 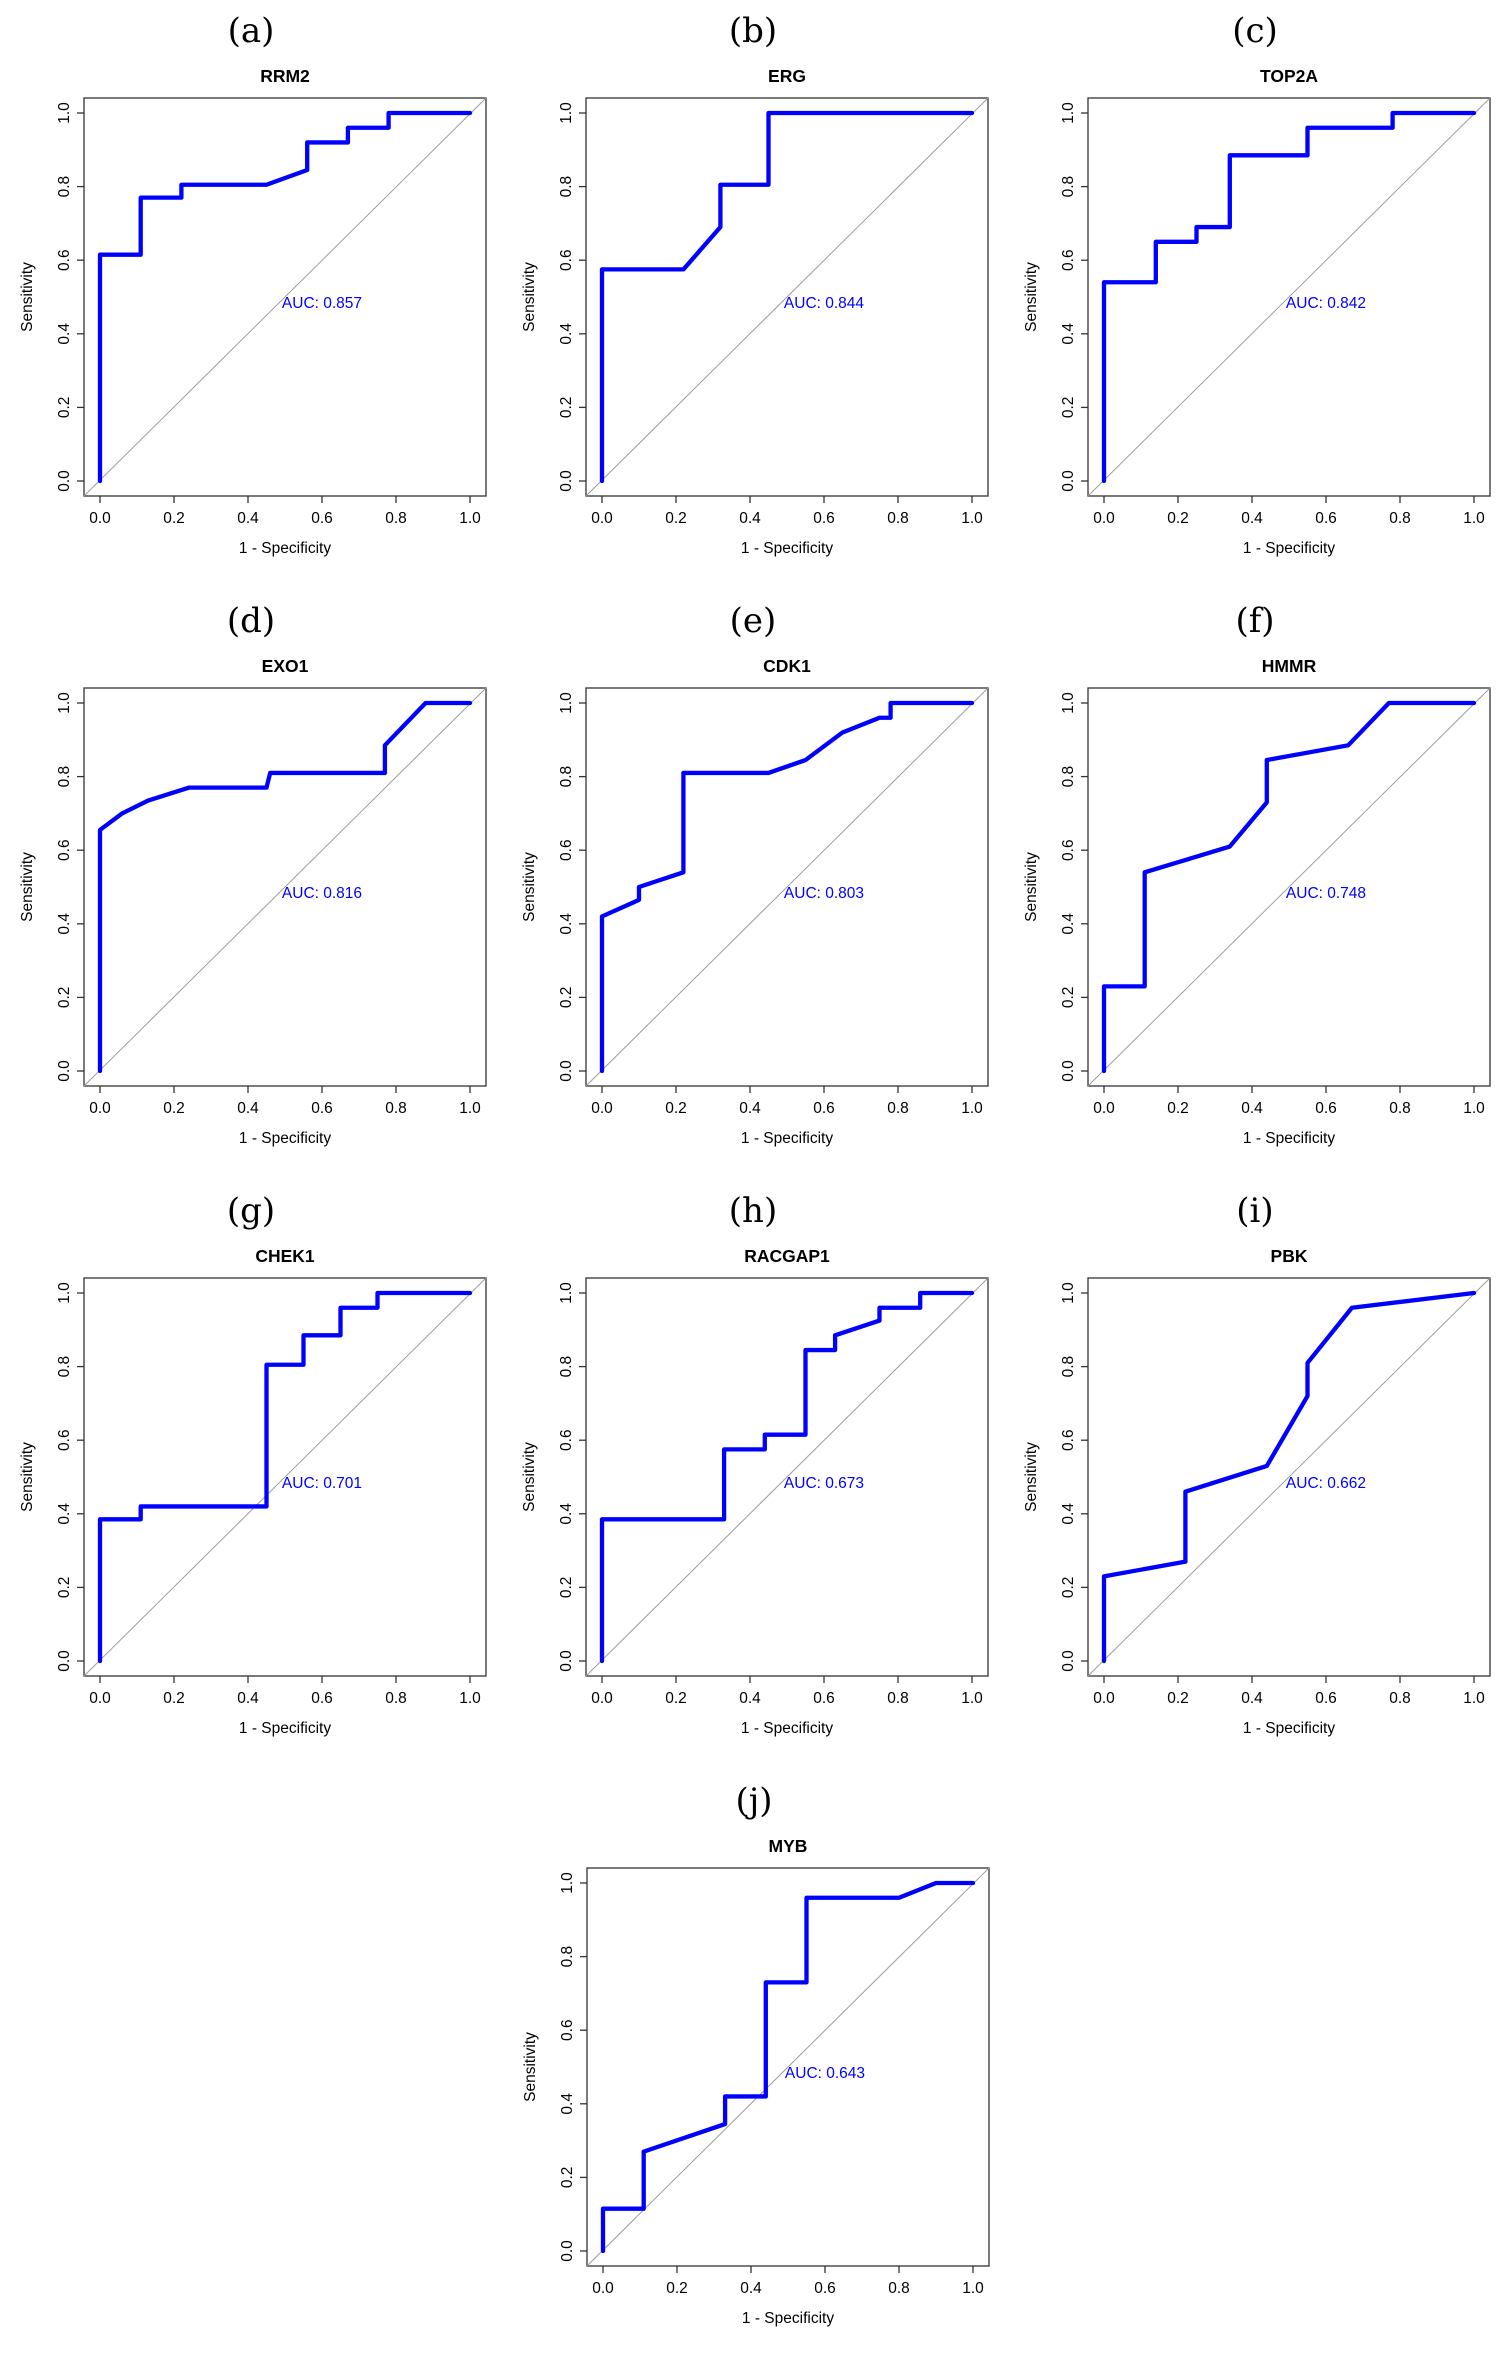 What do you see at coordinates (322, 893) in the screenshot?
I see `auc-label: AUC: 0.816` at bounding box center [322, 893].